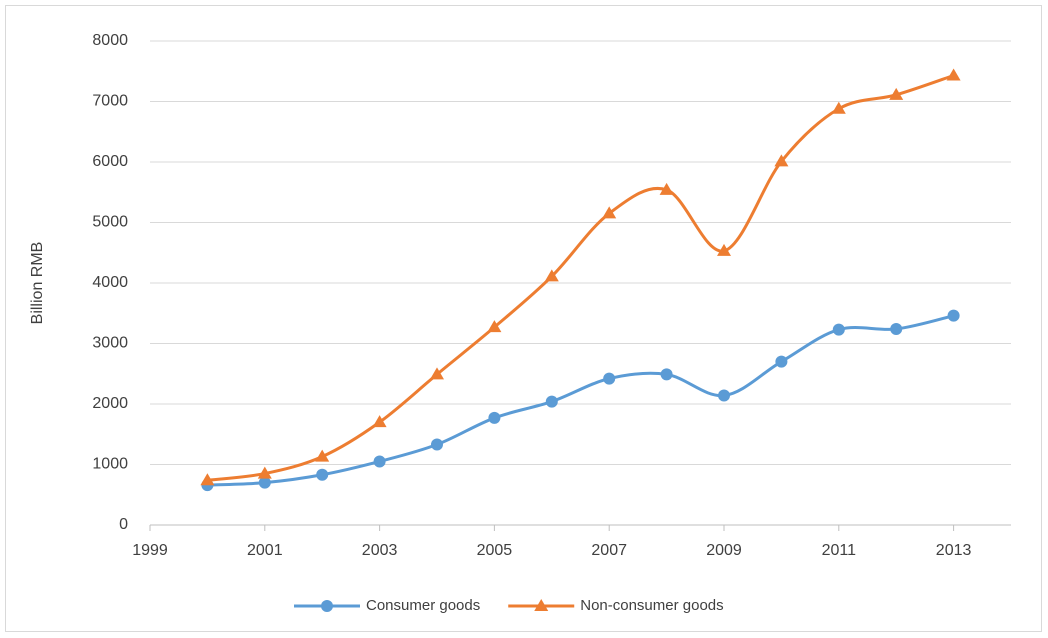 The width and height of the screenshot is (1048, 638). What do you see at coordinates (110, 40) in the screenshot?
I see `y-tick-label: 8000` at bounding box center [110, 40].